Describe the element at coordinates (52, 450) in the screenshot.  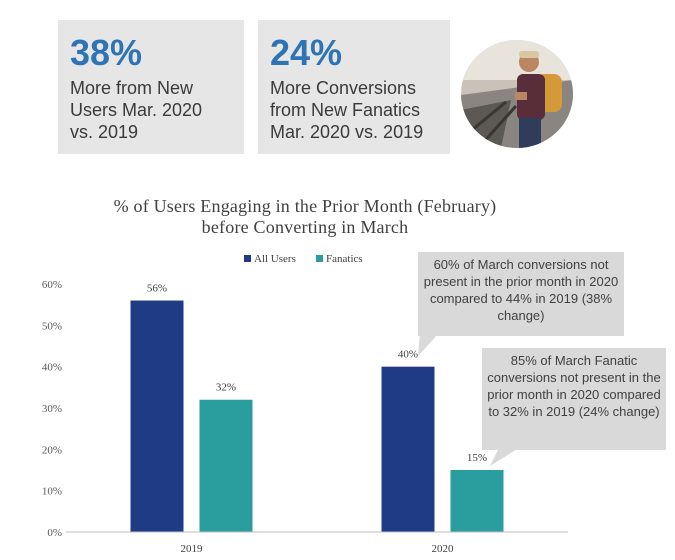
I see `y-tick-label: 20%` at that location.